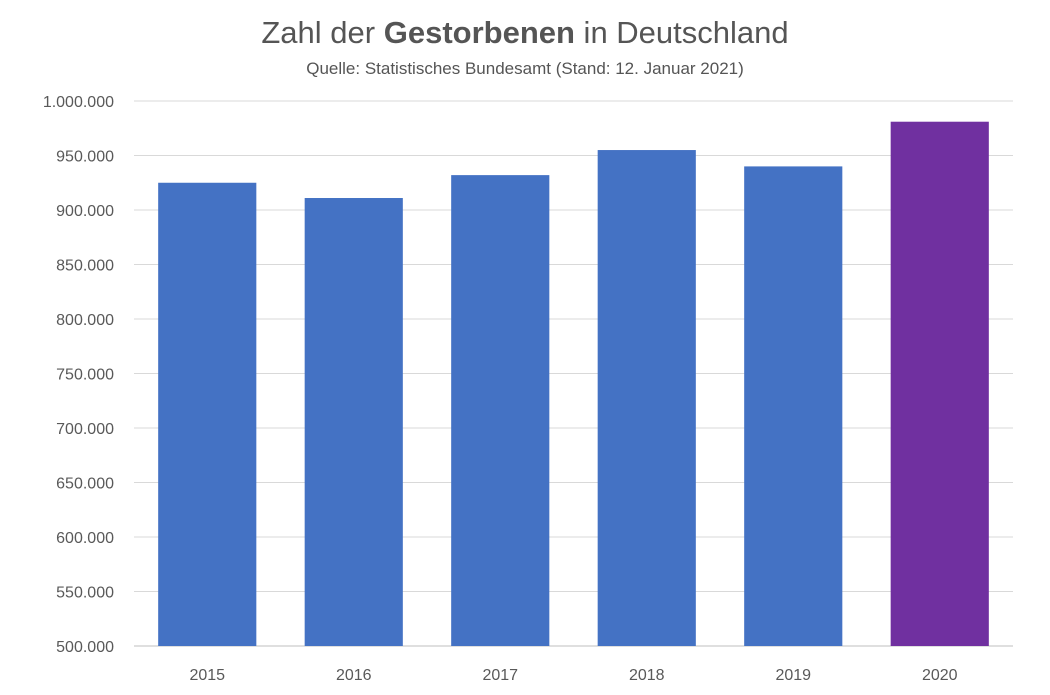  What do you see at coordinates (207, 414) in the screenshot?
I see `bar-2015` at bounding box center [207, 414].